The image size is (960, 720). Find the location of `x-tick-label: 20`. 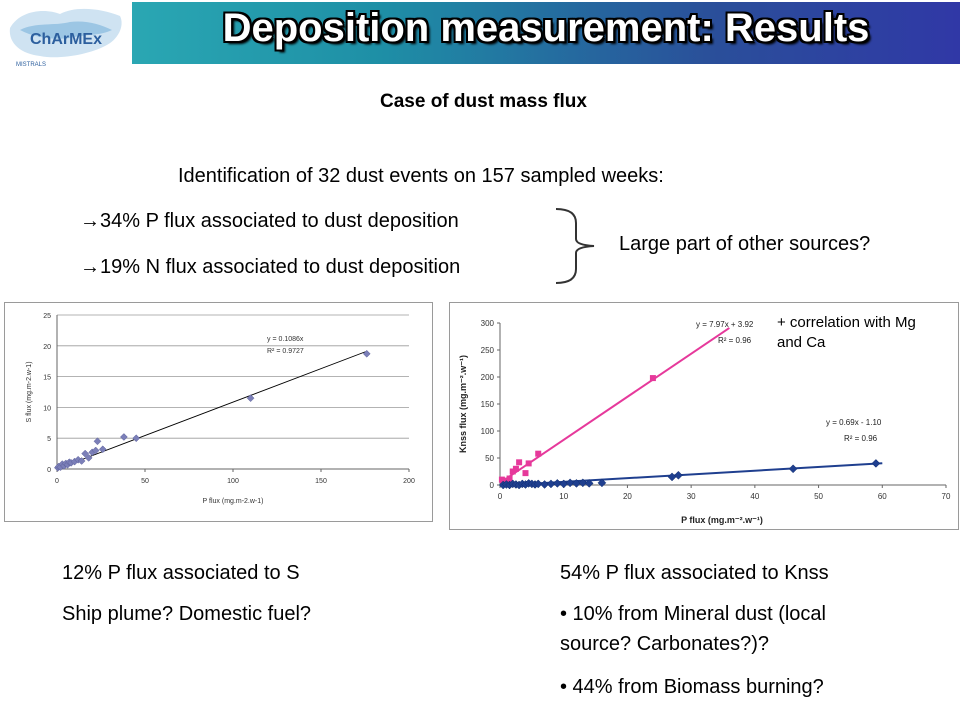

x-tick-label: 20 is located at coordinates (627, 496).